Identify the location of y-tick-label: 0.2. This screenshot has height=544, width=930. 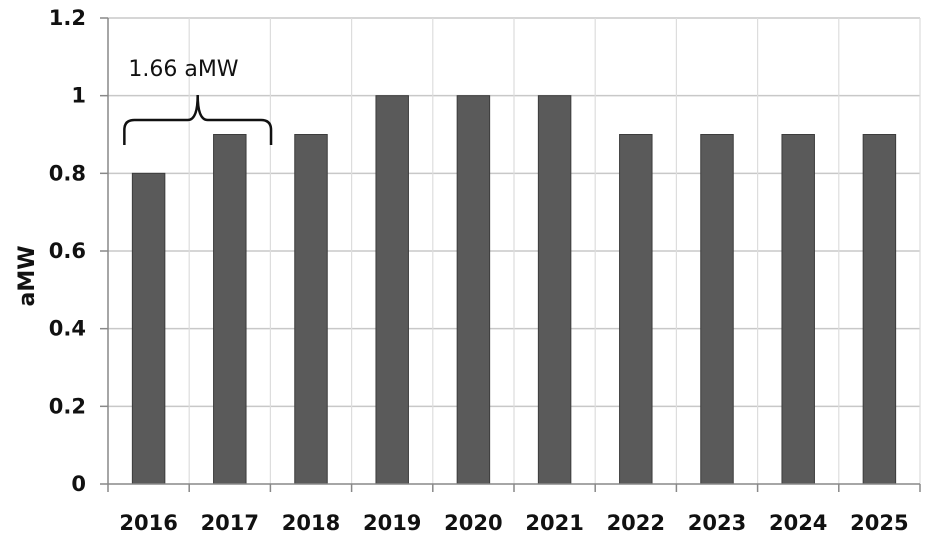
(67, 406).